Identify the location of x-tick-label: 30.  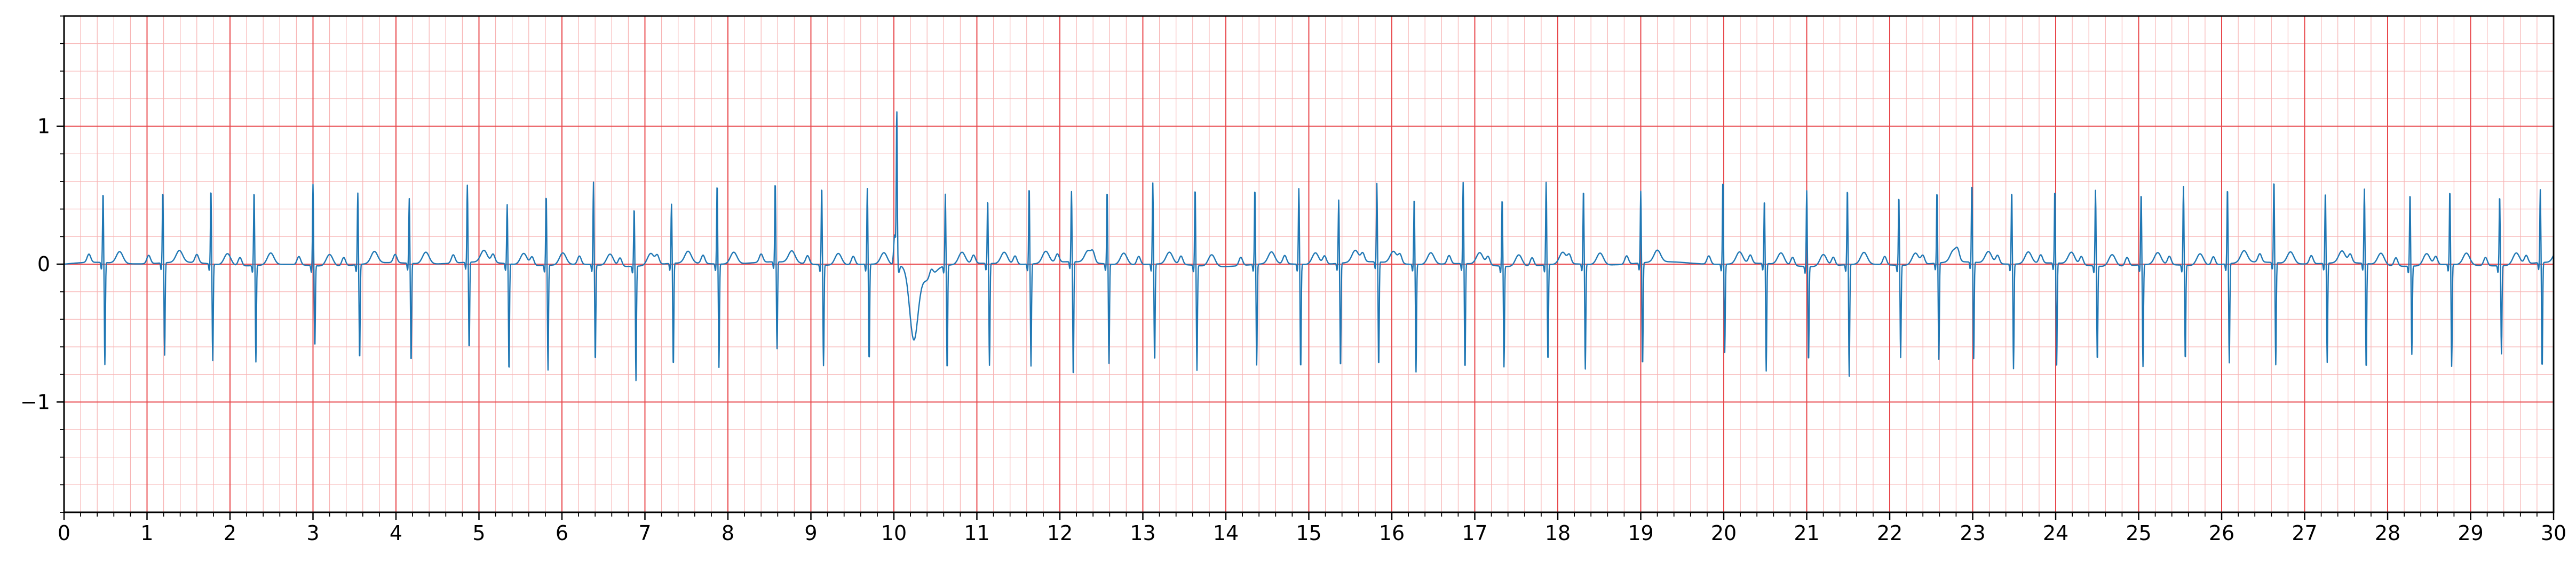
(2553, 533).